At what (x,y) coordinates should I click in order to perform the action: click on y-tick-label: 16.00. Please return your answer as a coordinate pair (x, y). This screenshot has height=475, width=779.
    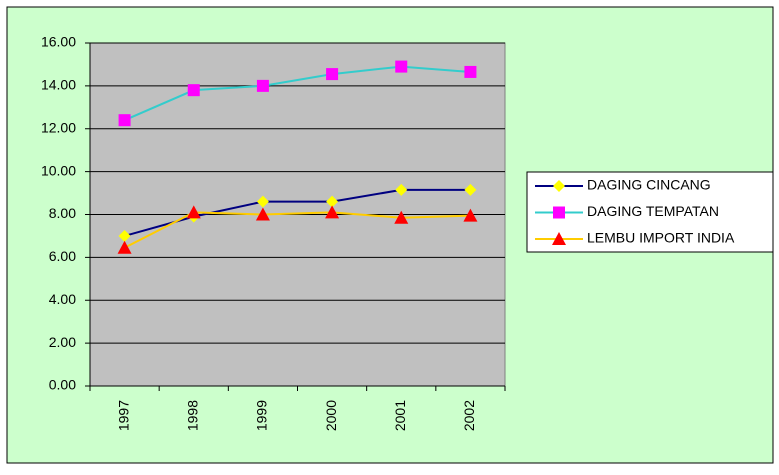
    Looking at the image, I should click on (58, 42).